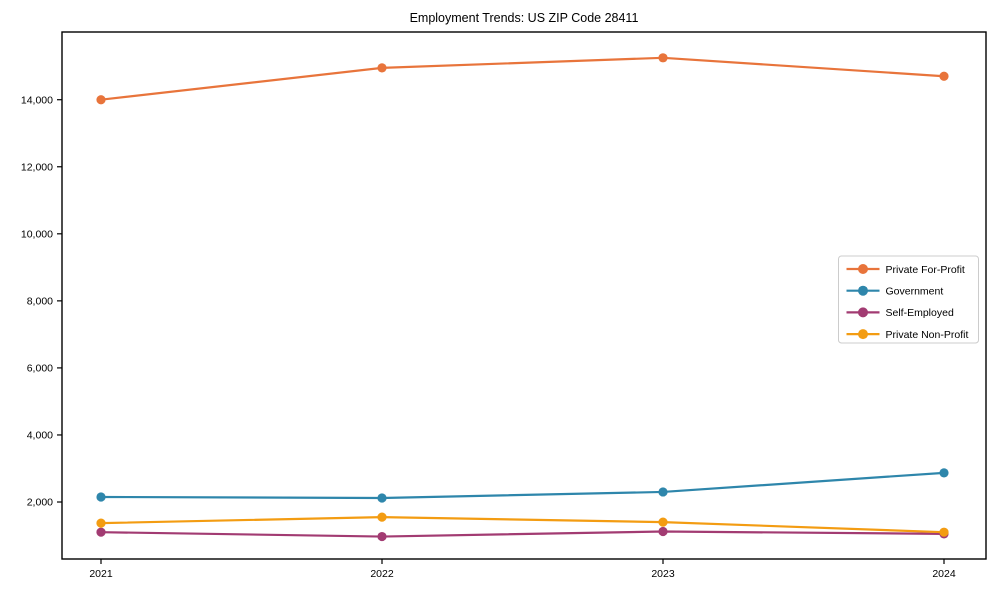  Describe the element at coordinates (522, 78) in the screenshot. I see `series-line-private-for-profit` at that location.